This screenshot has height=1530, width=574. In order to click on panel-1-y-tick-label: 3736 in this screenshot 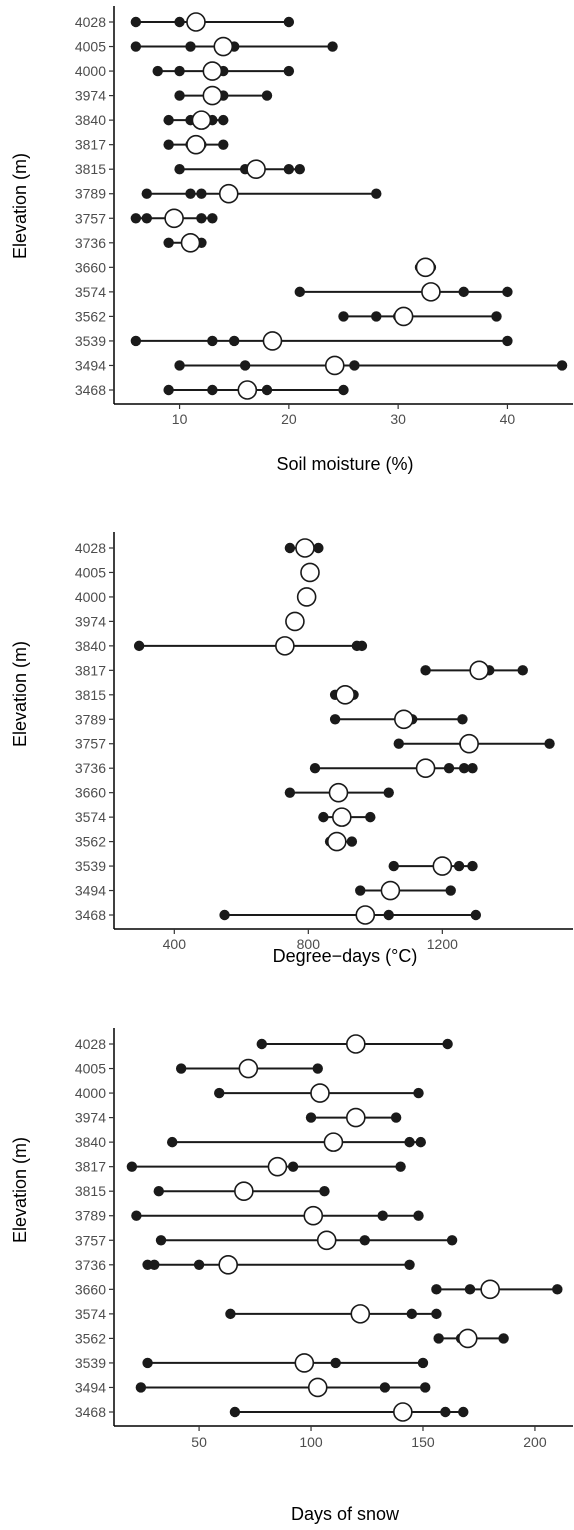, I will do `click(90, 768)`.